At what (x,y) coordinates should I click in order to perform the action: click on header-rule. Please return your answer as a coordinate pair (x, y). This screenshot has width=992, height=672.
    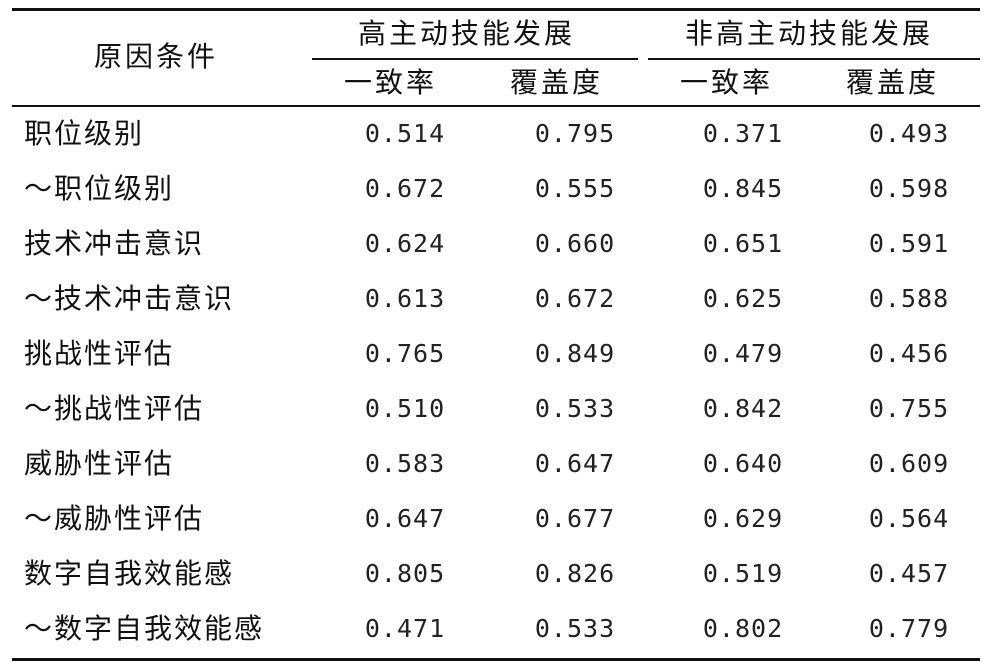
    Looking at the image, I should click on (496, 106).